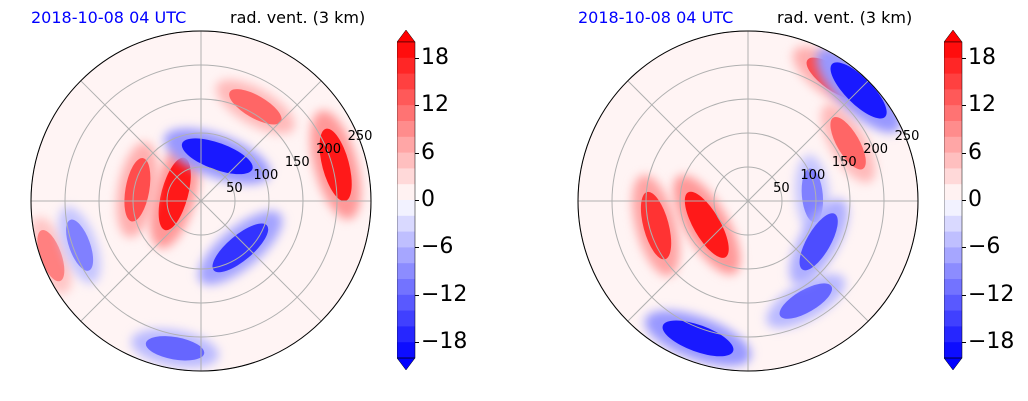 This screenshot has width=1028, height=401. Describe the element at coordinates (953, 363) in the screenshot. I see `colorbar-extend-min` at that location.